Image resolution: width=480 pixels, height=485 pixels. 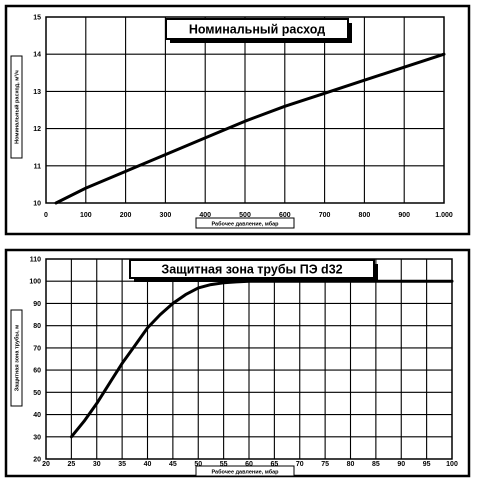 What do you see at coordinates (37, 304) in the screenshot?
I see `y-tick-label: 90` at bounding box center [37, 304].